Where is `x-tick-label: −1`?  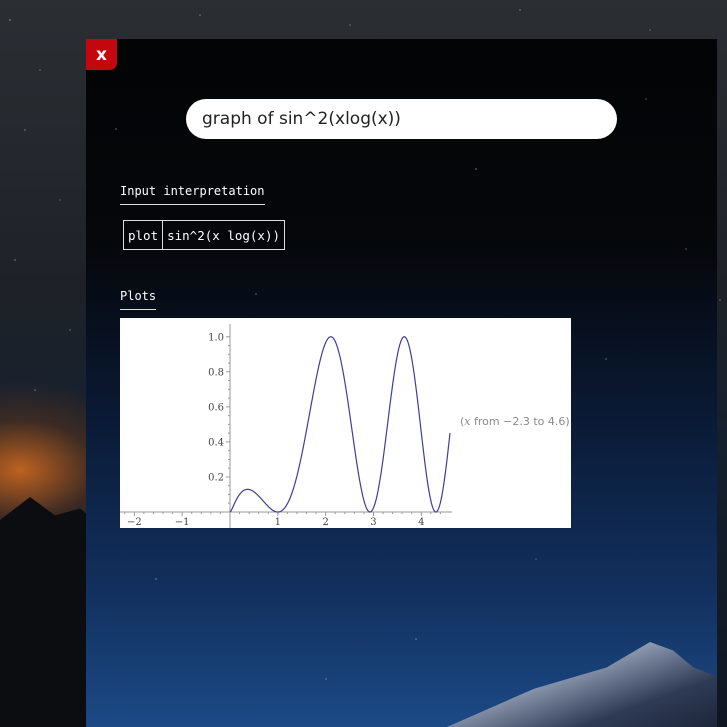 x-tick-label: −1 is located at coordinates (182, 522).